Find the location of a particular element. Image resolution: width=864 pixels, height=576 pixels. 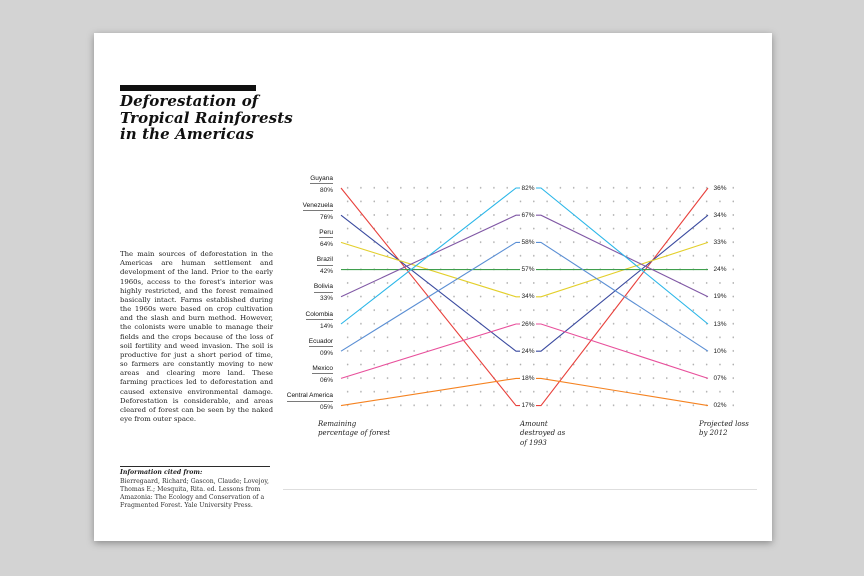

column-footer-projected: Projected loss by 2012 is located at coordinates (724, 429).